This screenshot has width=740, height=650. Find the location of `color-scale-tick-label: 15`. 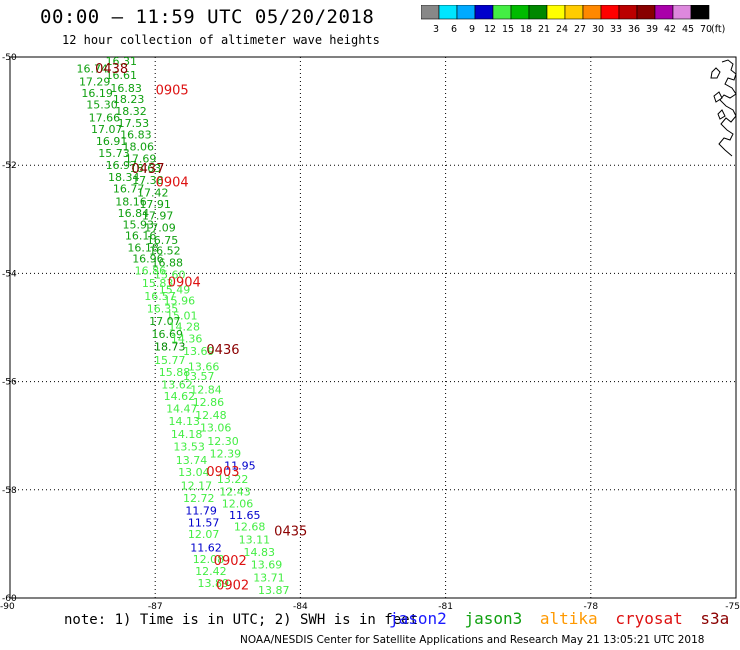

color-scale-tick-label: 15 is located at coordinates (508, 29).